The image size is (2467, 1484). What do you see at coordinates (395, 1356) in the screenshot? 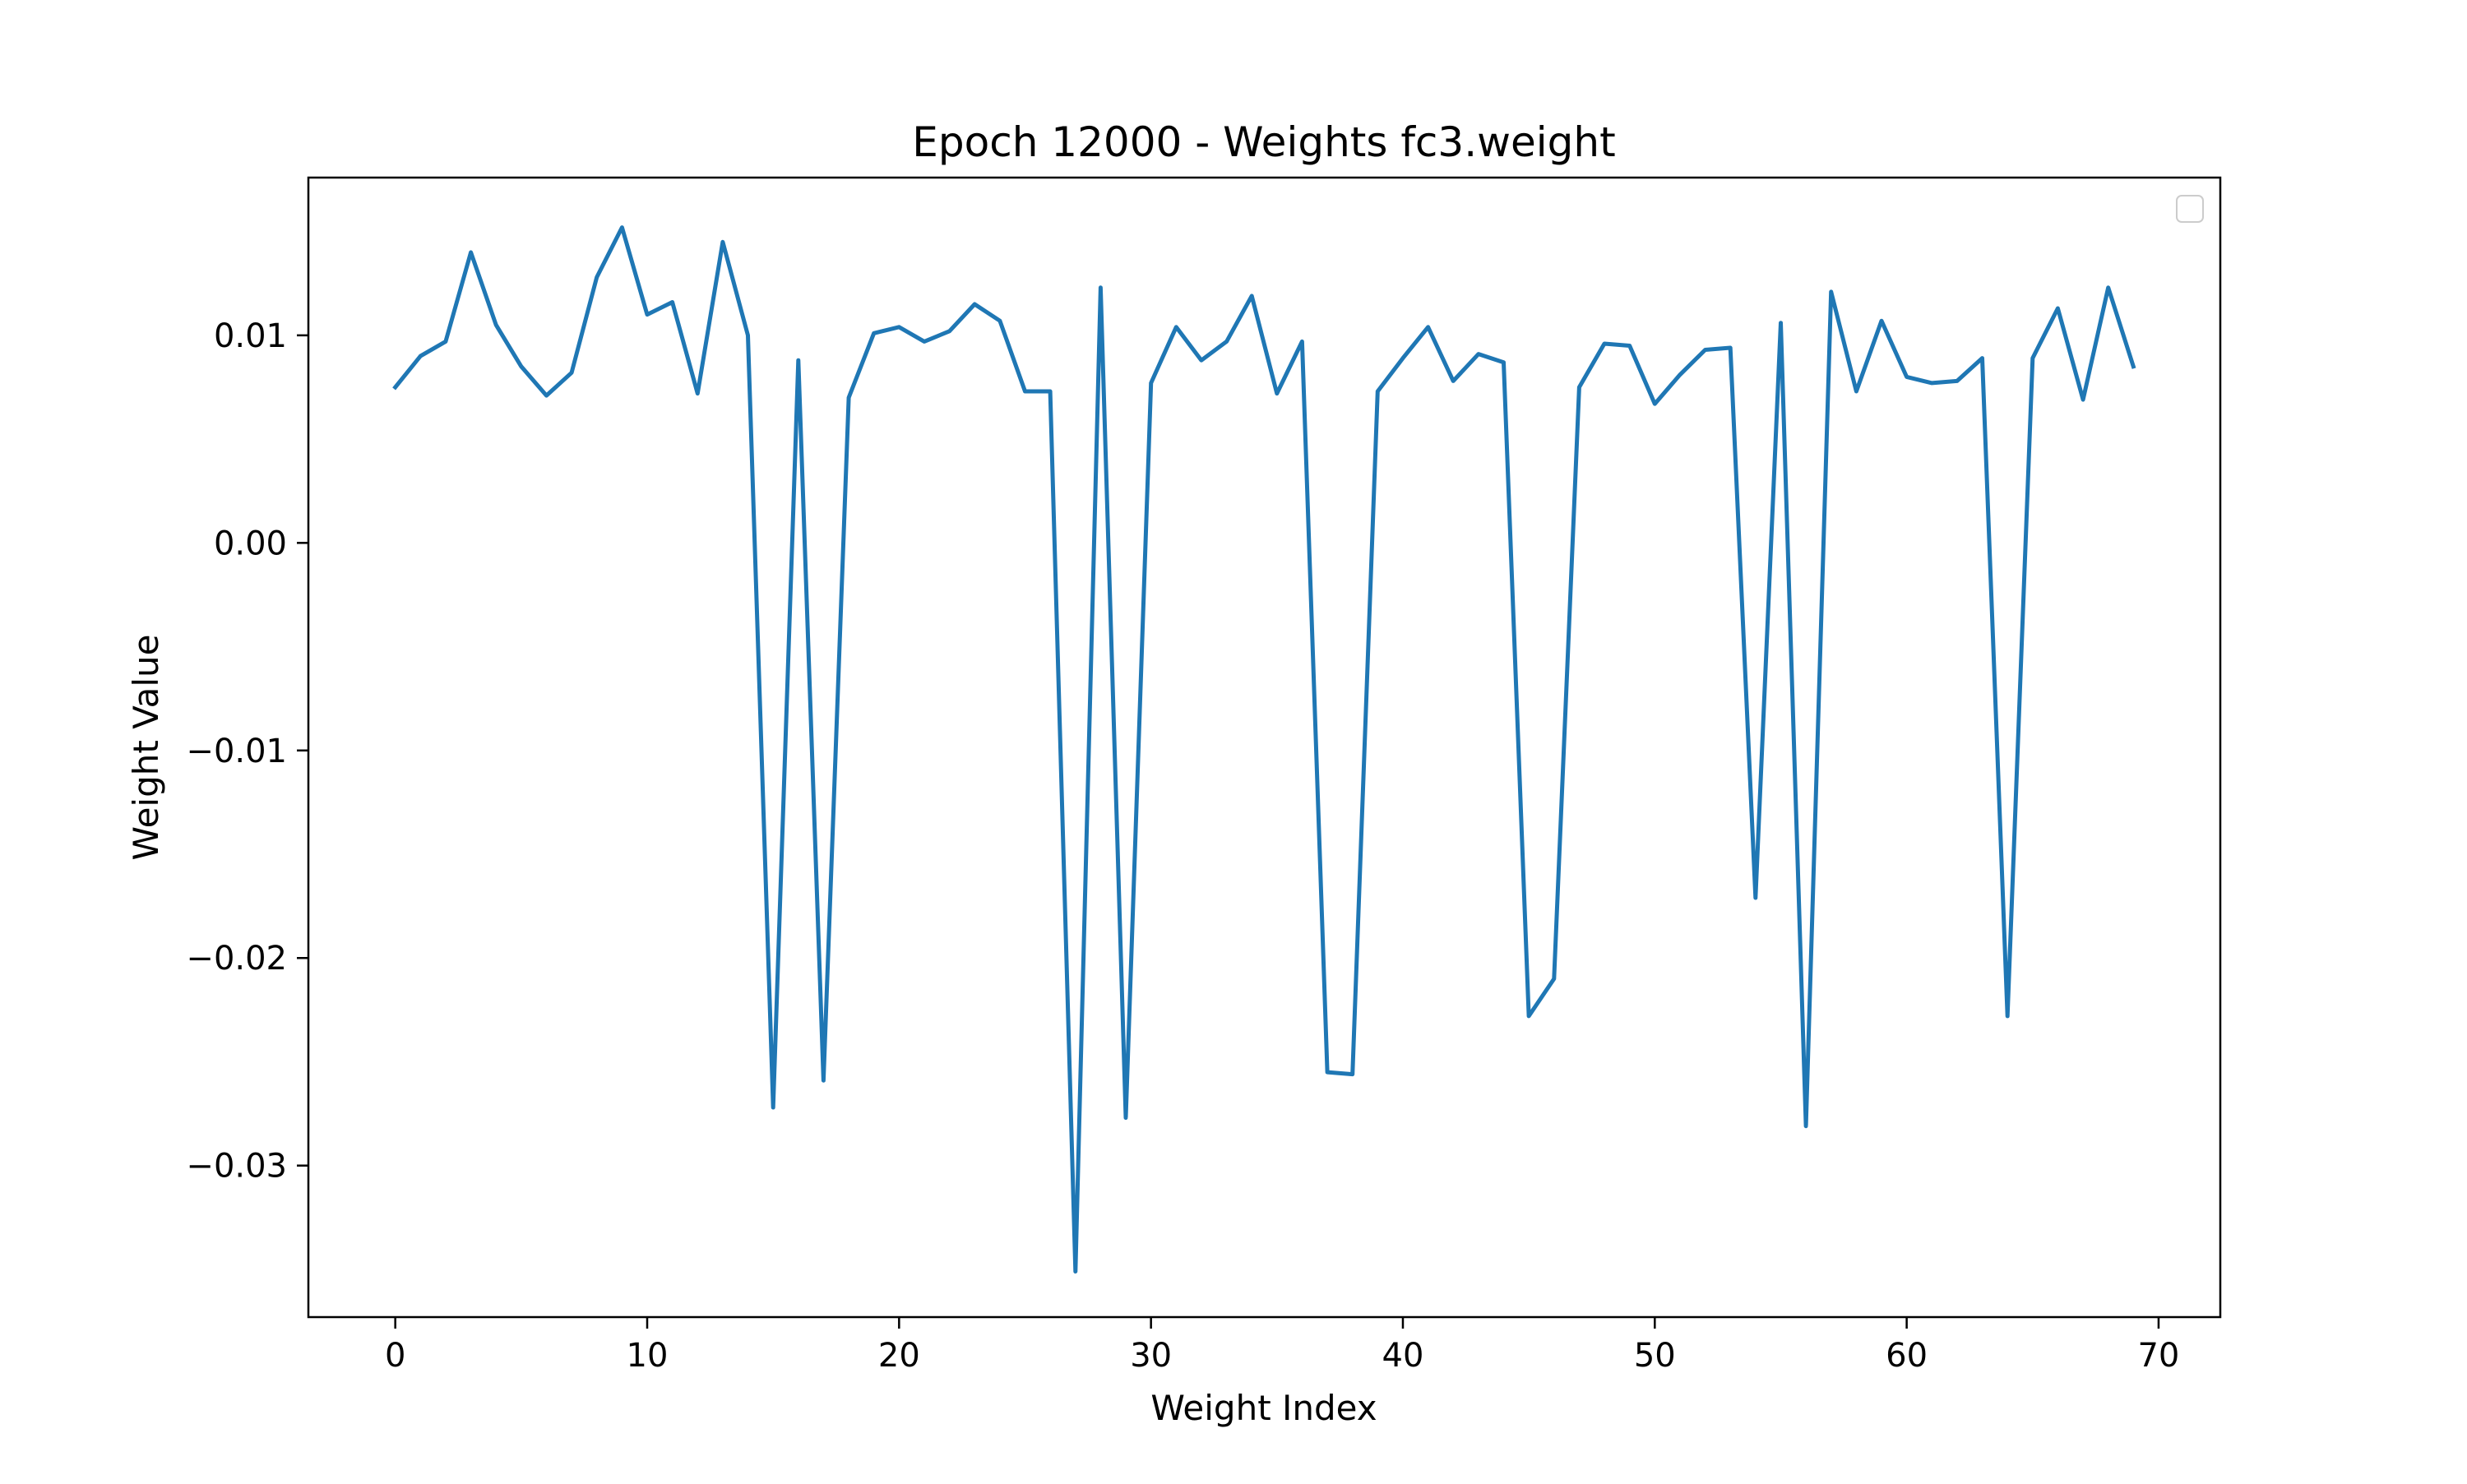
I see `x-tick-label: 0` at bounding box center [395, 1356].